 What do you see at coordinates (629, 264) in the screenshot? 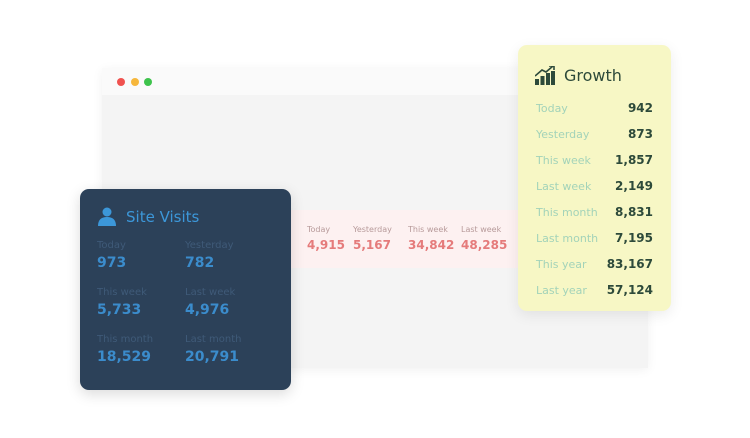
I see `row-value: 83,167` at bounding box center [629, 264].